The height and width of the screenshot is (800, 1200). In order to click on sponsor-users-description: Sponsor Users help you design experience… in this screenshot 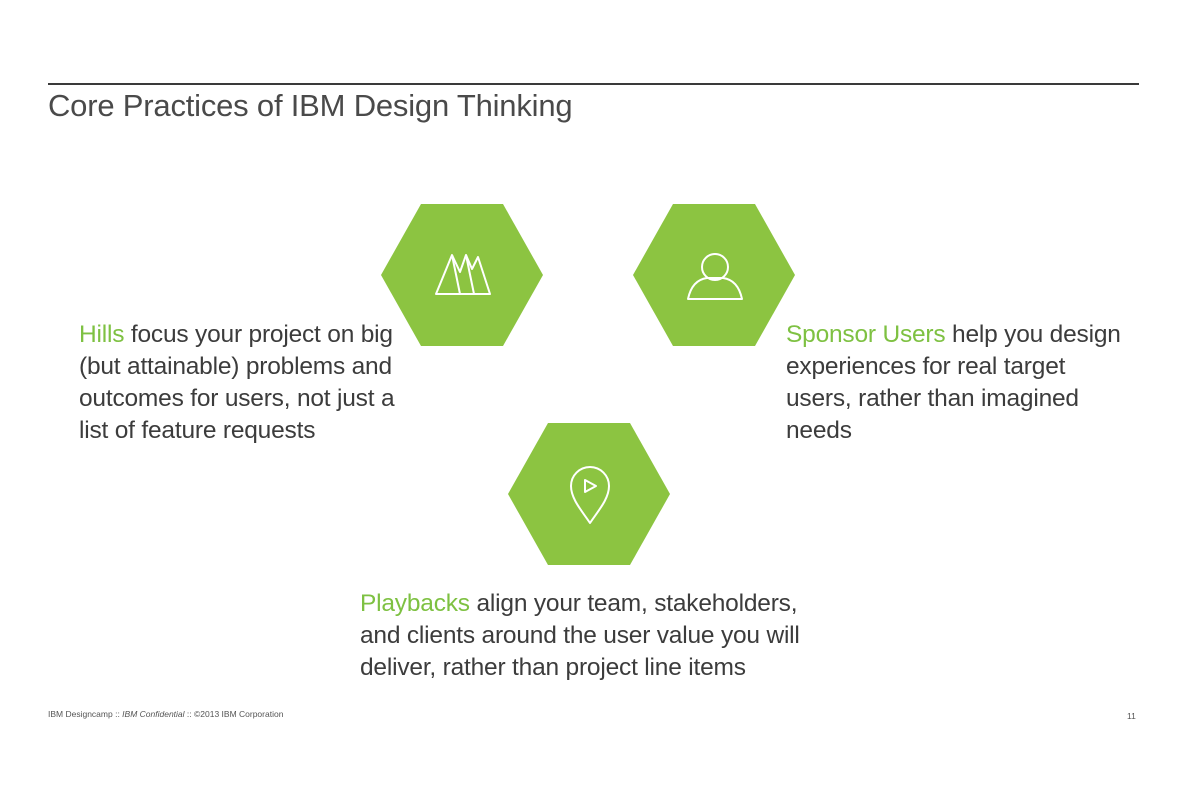, I will do `click(953, 382)`.